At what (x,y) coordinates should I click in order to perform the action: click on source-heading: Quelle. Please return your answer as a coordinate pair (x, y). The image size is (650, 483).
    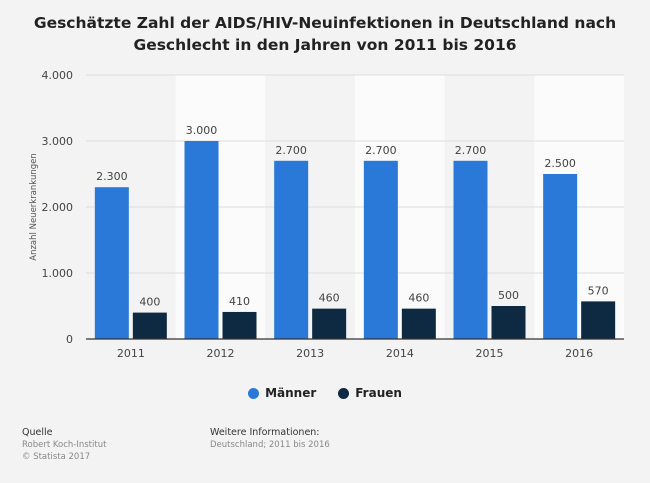
    Looking at the image, I should click on (37, 432).